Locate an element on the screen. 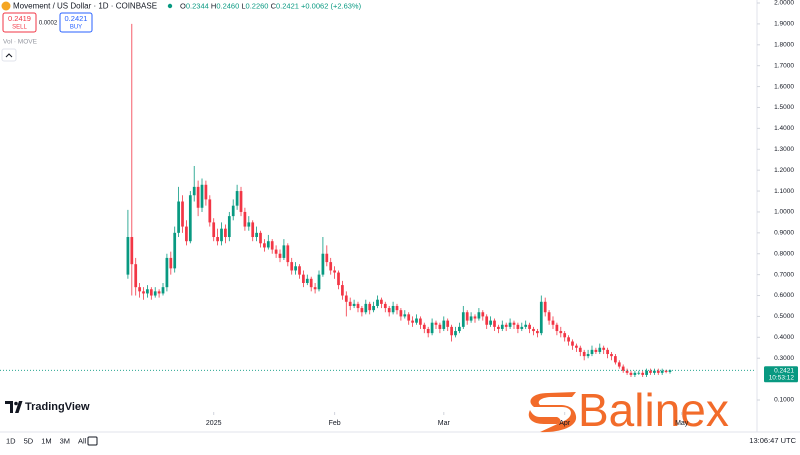 This screenshot has height=455, width=800. buy-box is located at coordinates (76, 22).